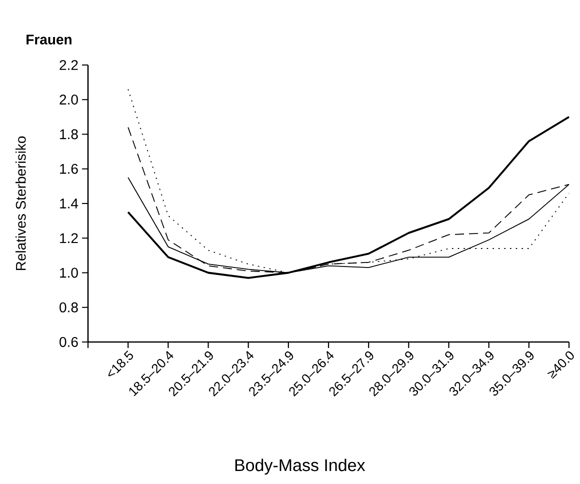 The width and height of the screenshot is (580, 484). What do you see at coordinates (300, 466) in the screenshot?
I see `x-axis-title: Body-Mass Index` at bounding box center [300, 466].